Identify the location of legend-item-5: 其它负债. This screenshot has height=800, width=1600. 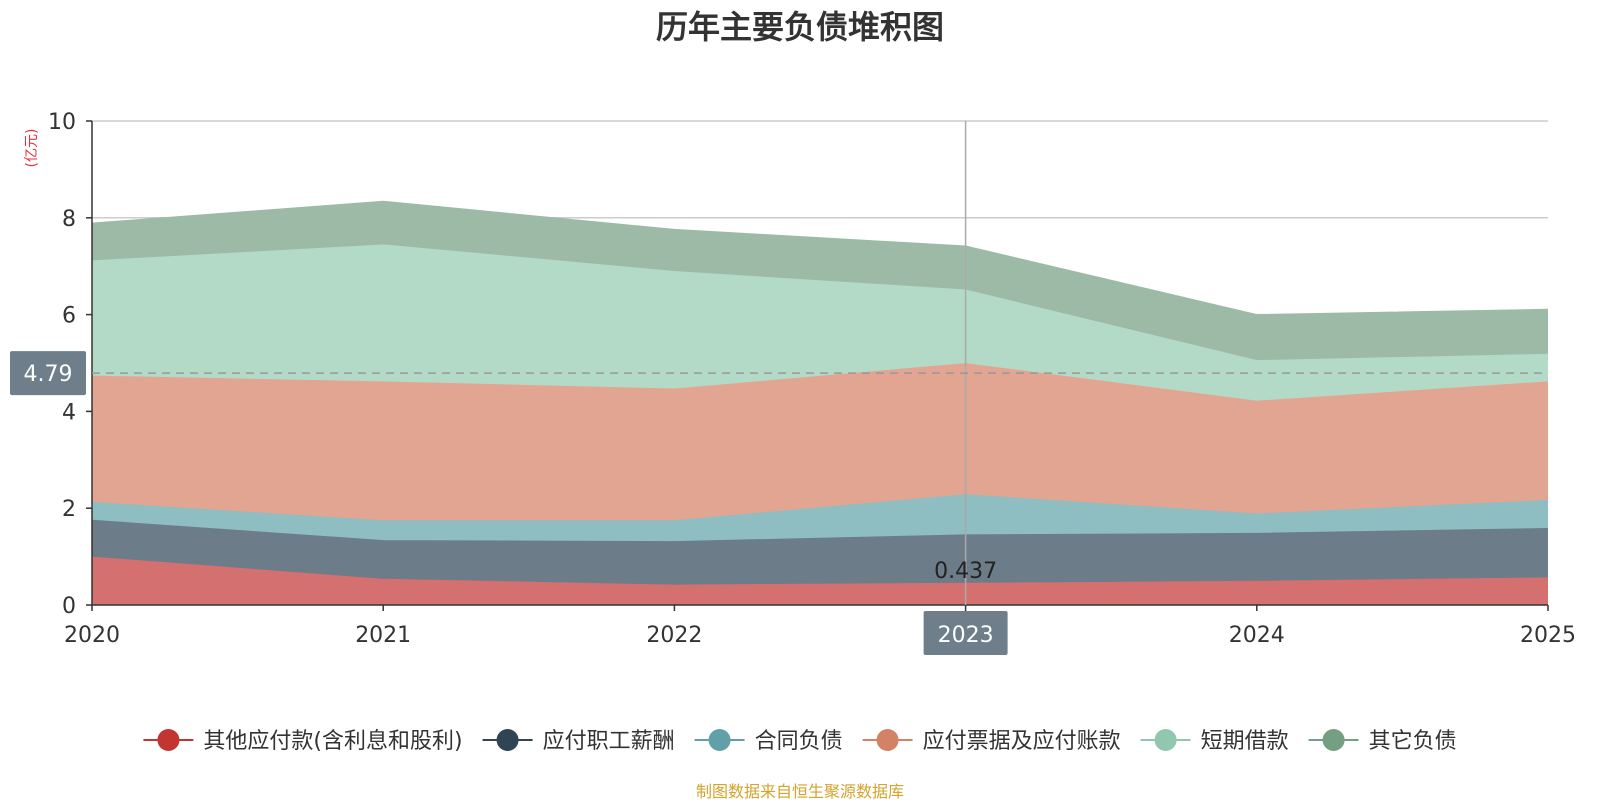
(1382, 741).